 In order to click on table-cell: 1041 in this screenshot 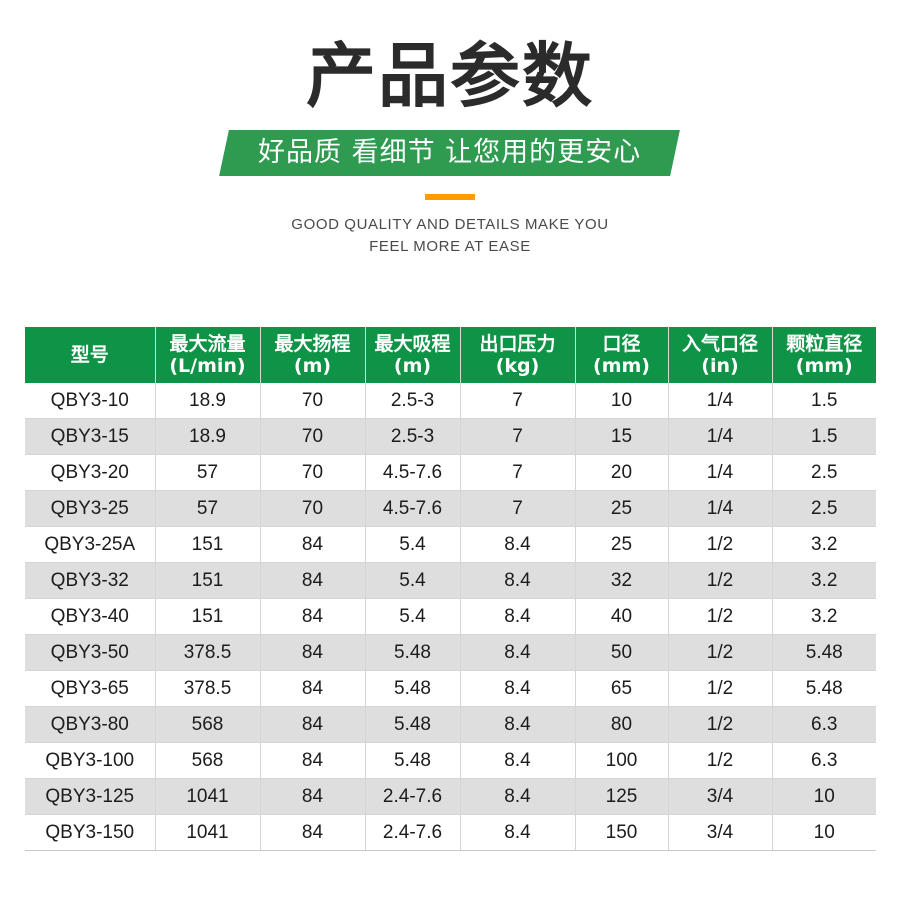, I will do `click(208, 832)`.